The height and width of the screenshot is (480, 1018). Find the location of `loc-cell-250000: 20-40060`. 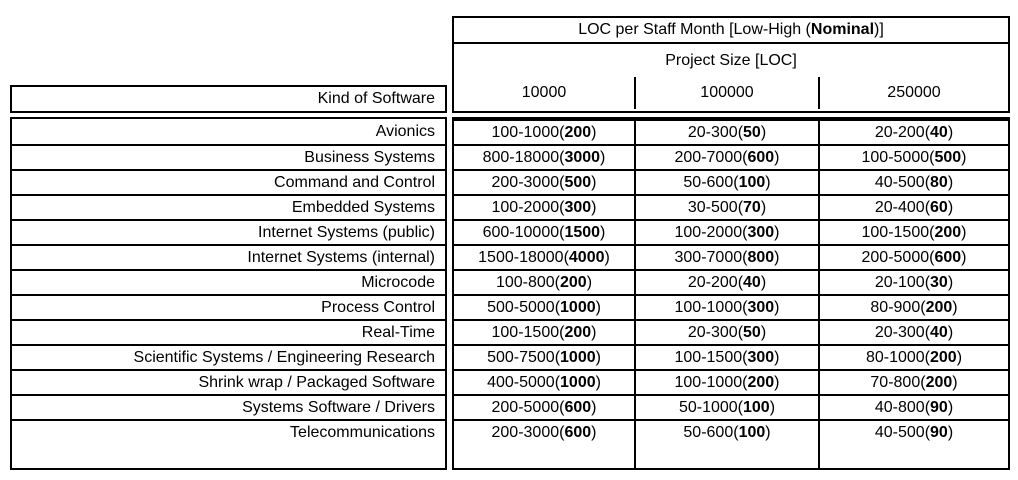

loc-cell-250000: 20-40060 is located at coordinates (914, 207).